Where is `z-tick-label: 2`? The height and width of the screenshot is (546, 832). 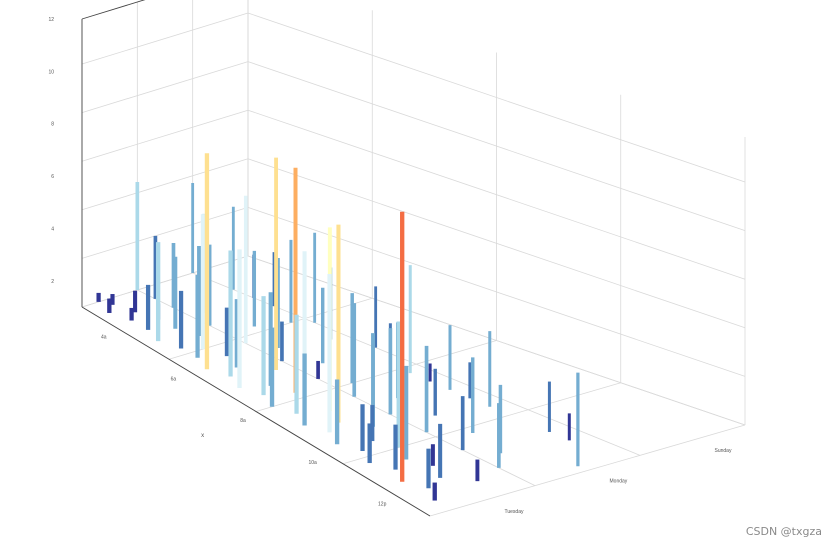 z-tick-label: 2 is located at coordinates (52, 282).